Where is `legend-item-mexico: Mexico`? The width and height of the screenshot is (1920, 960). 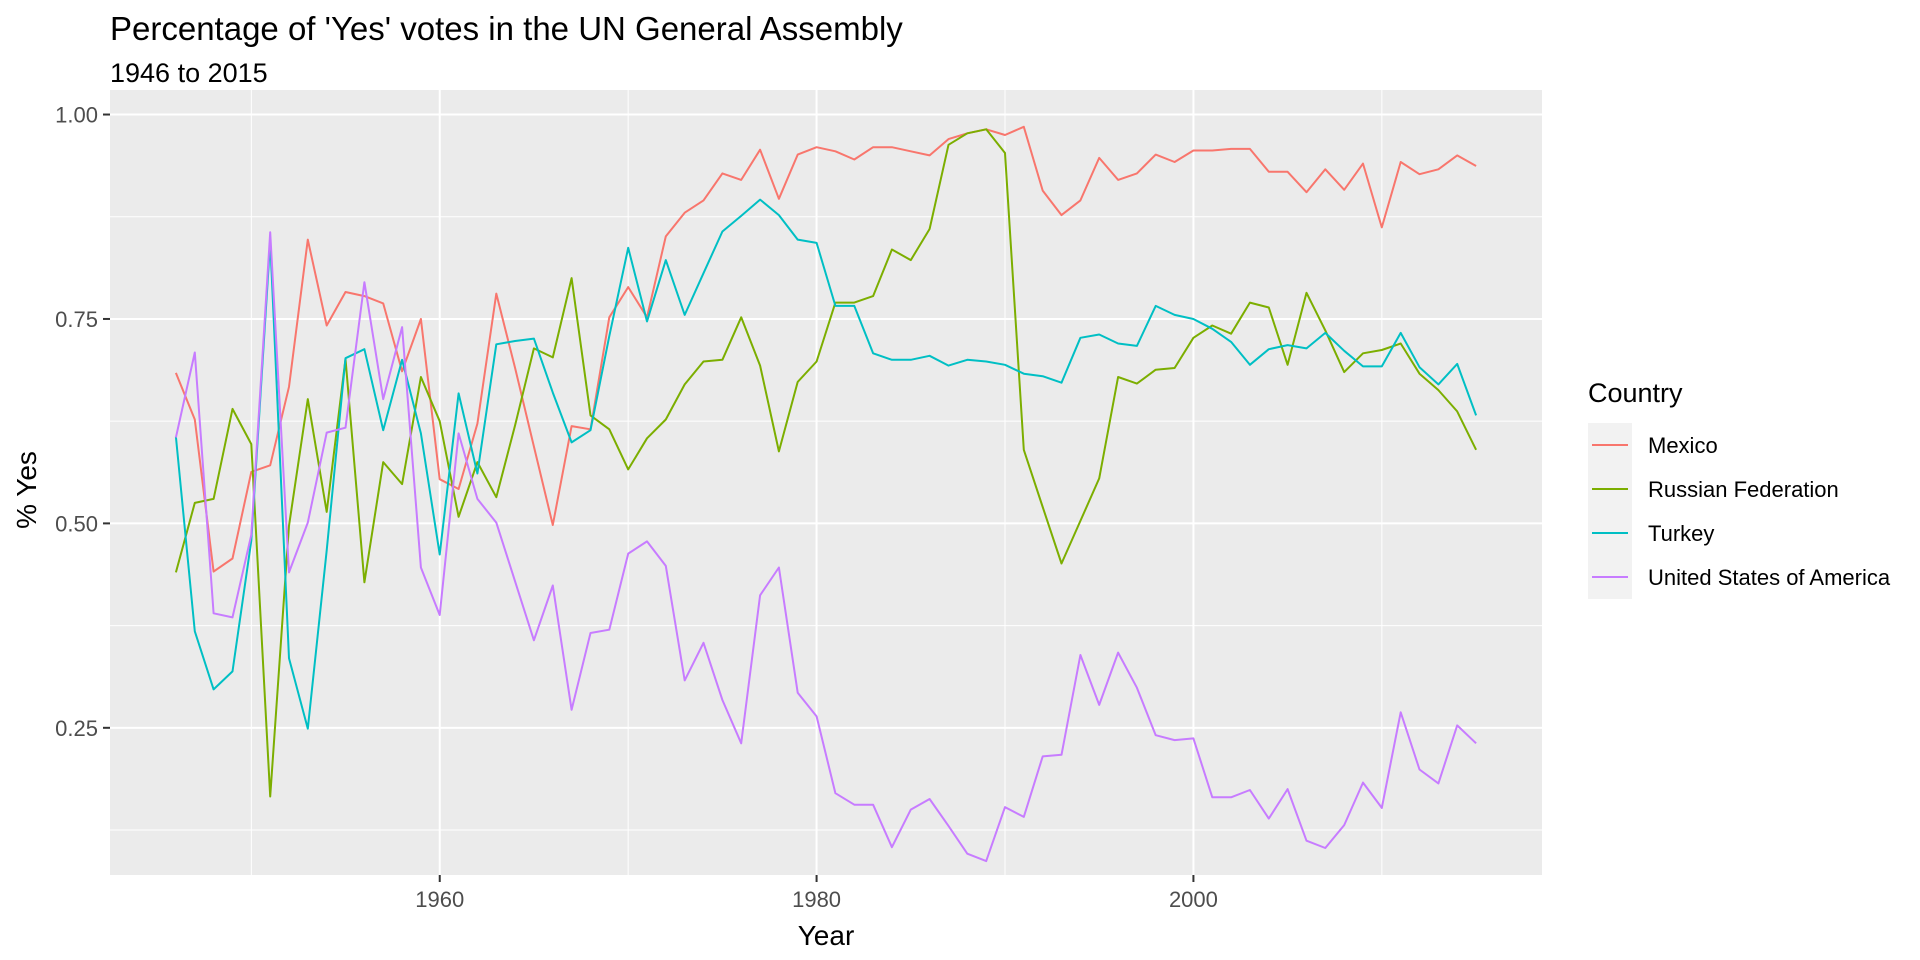
legend-item-mexico: Mexico is located at coordinates (1653, 445).